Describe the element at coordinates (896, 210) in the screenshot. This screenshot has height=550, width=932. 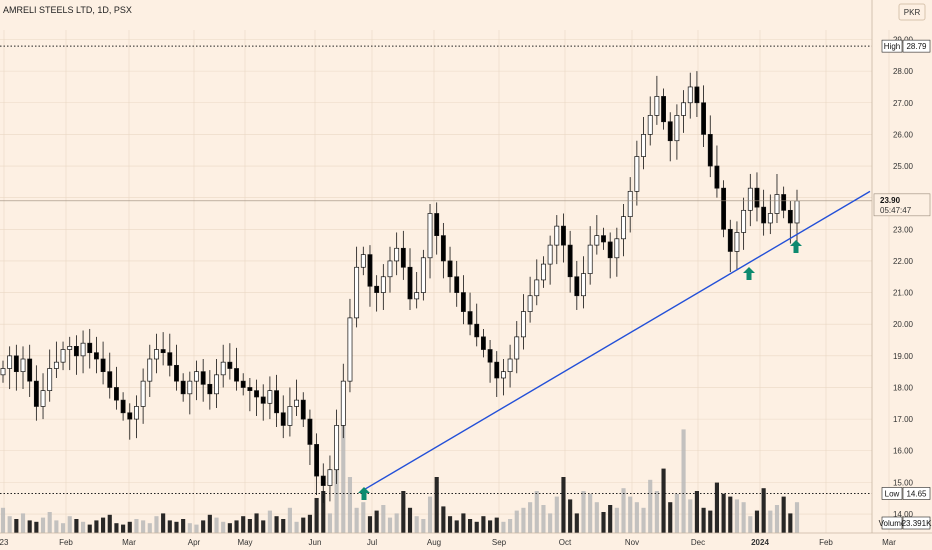
I see `countdown-value: 05:47:47` at that location.